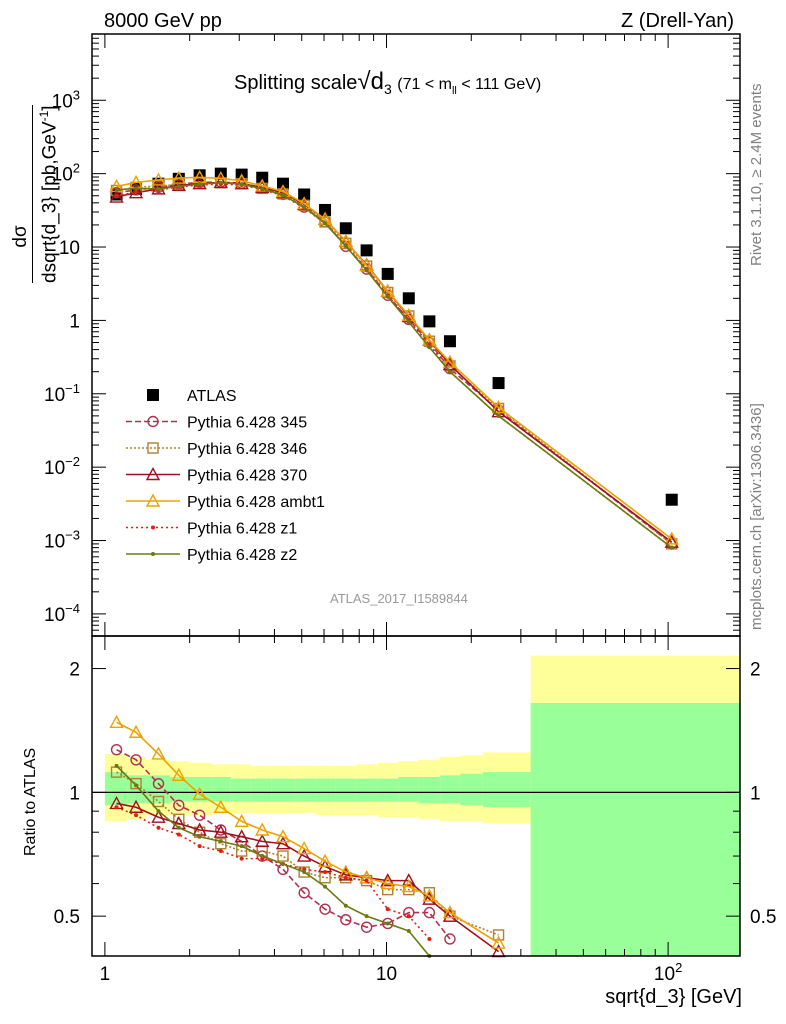  What do you see at coordinates (74, 670) in the screenshot?
I see `ratio-y-tick-label-left: 2` at bounding box center [74, 670].